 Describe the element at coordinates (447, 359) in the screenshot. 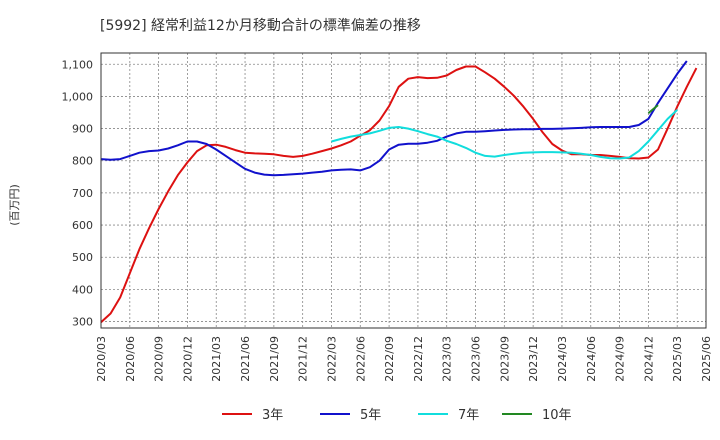

I see `x-tick-label: 2023/03` at that location.